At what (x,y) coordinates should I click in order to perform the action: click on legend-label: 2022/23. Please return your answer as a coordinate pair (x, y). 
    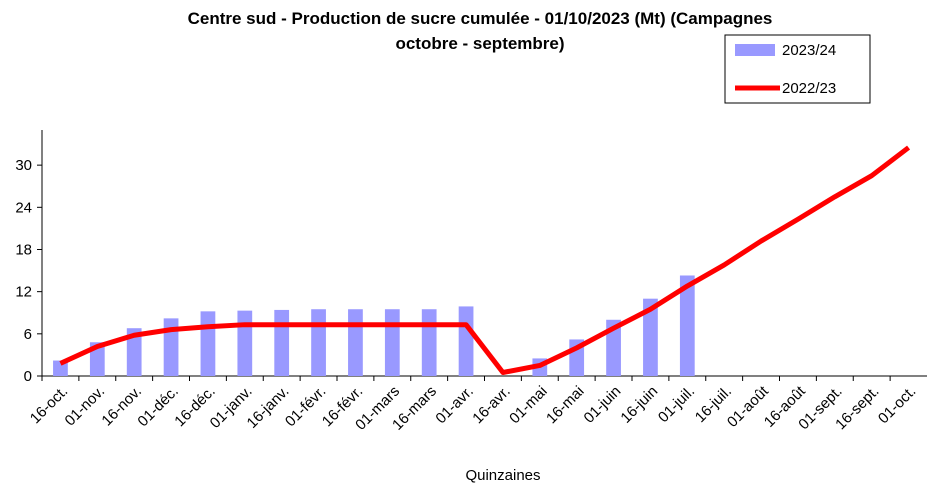
    Looking at the image, I should click on (809, 88).